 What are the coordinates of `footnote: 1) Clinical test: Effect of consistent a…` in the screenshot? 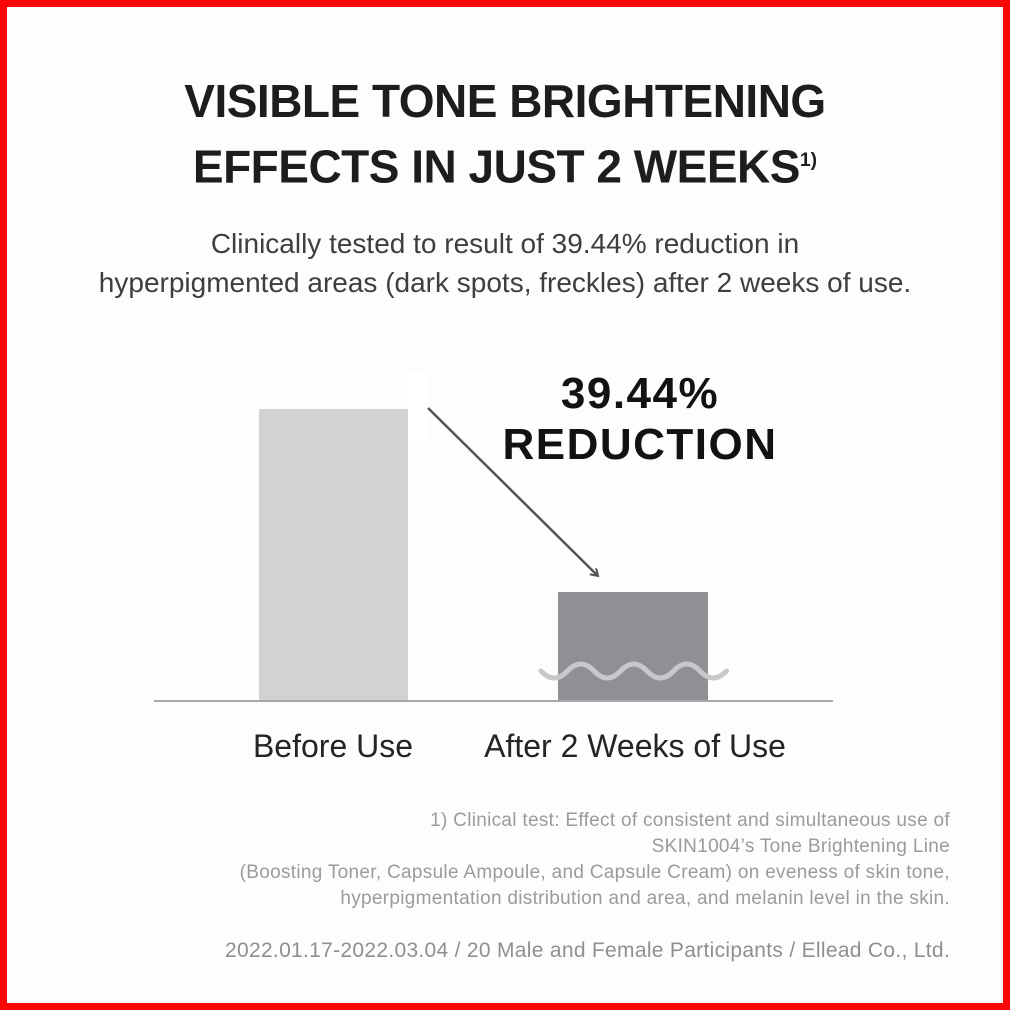 It's located at (525, 860).